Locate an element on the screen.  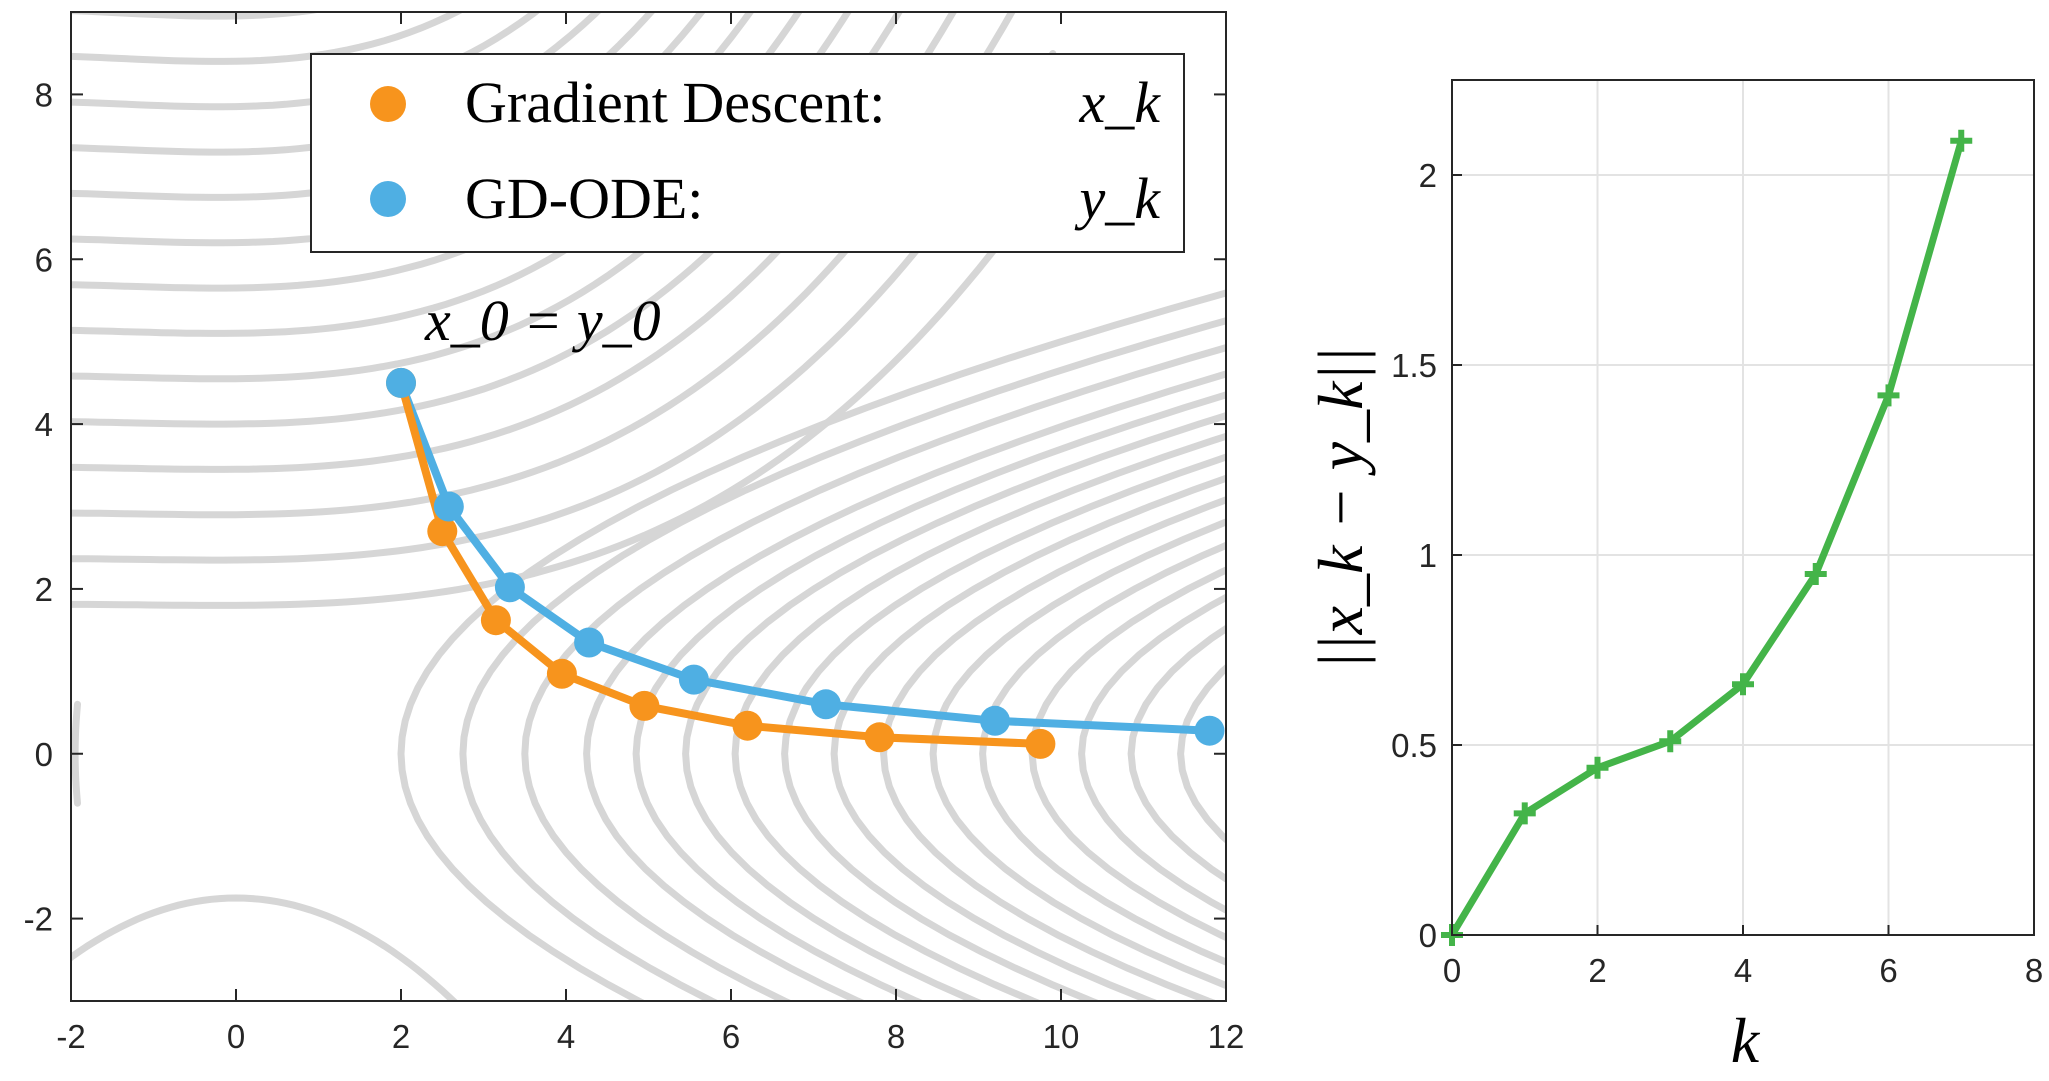
legend-box is located at coordinates (747, 153).